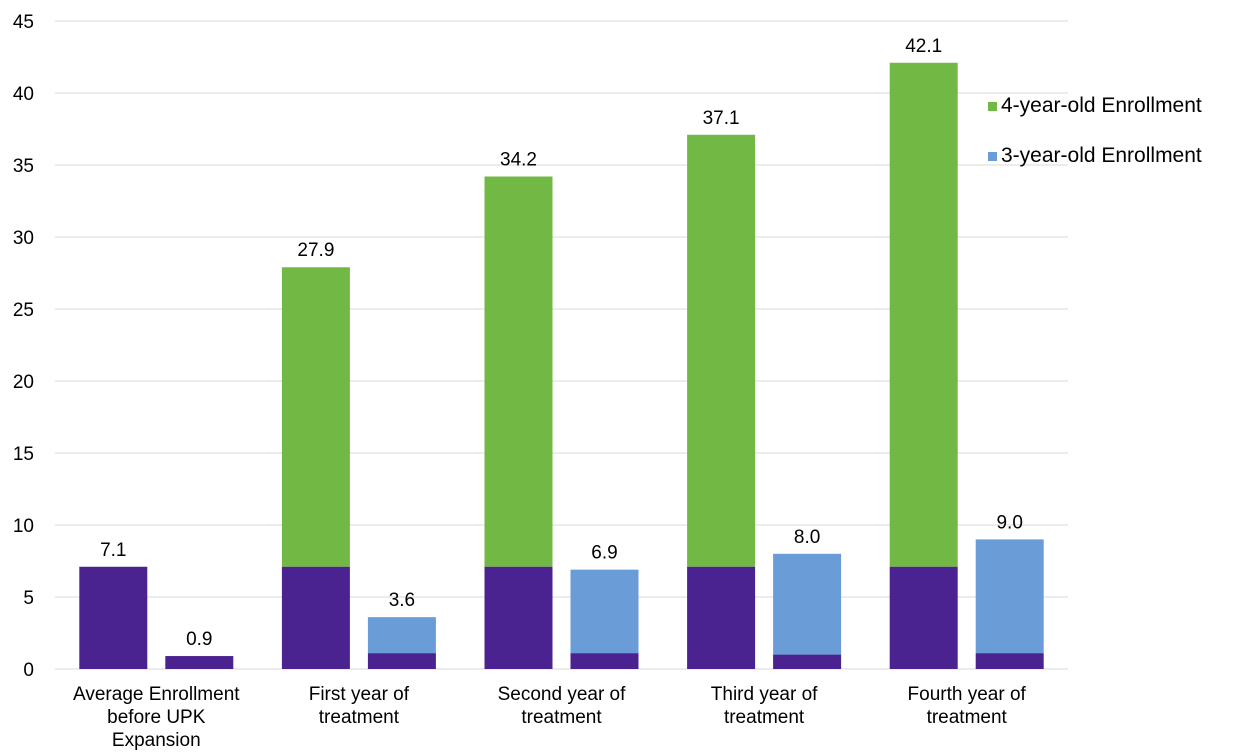 The width and height of the screenshot is (1236, 753). What do you see at coordinates (23, 238) in the screenshot?
I see `y-tick-label: 30` at bounding box center [23, 238].